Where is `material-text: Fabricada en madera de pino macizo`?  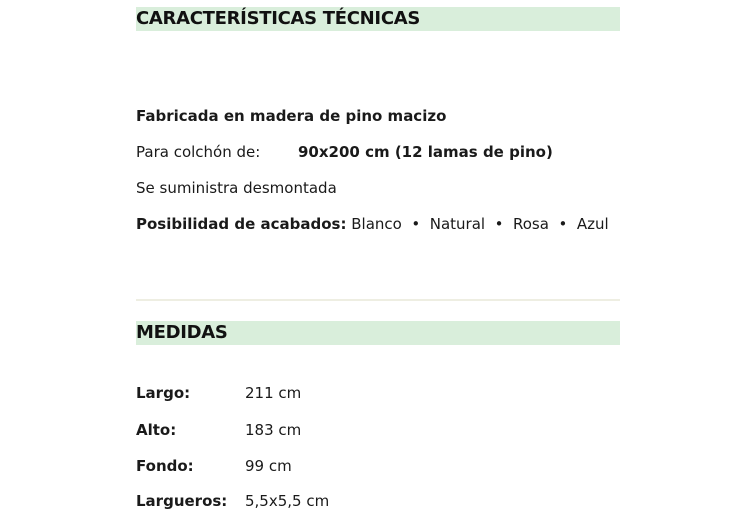
material-text: Fabricada en madera de pino macizo is located at coordinates (291, 116).